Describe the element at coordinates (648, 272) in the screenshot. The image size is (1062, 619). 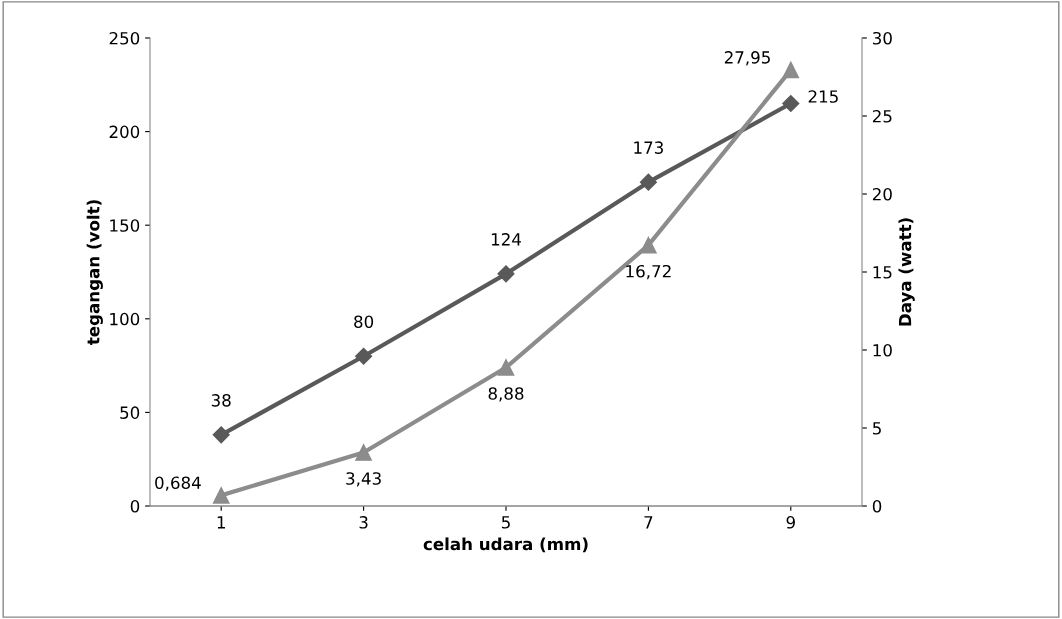
I see `data-label: 16,72` at that location.